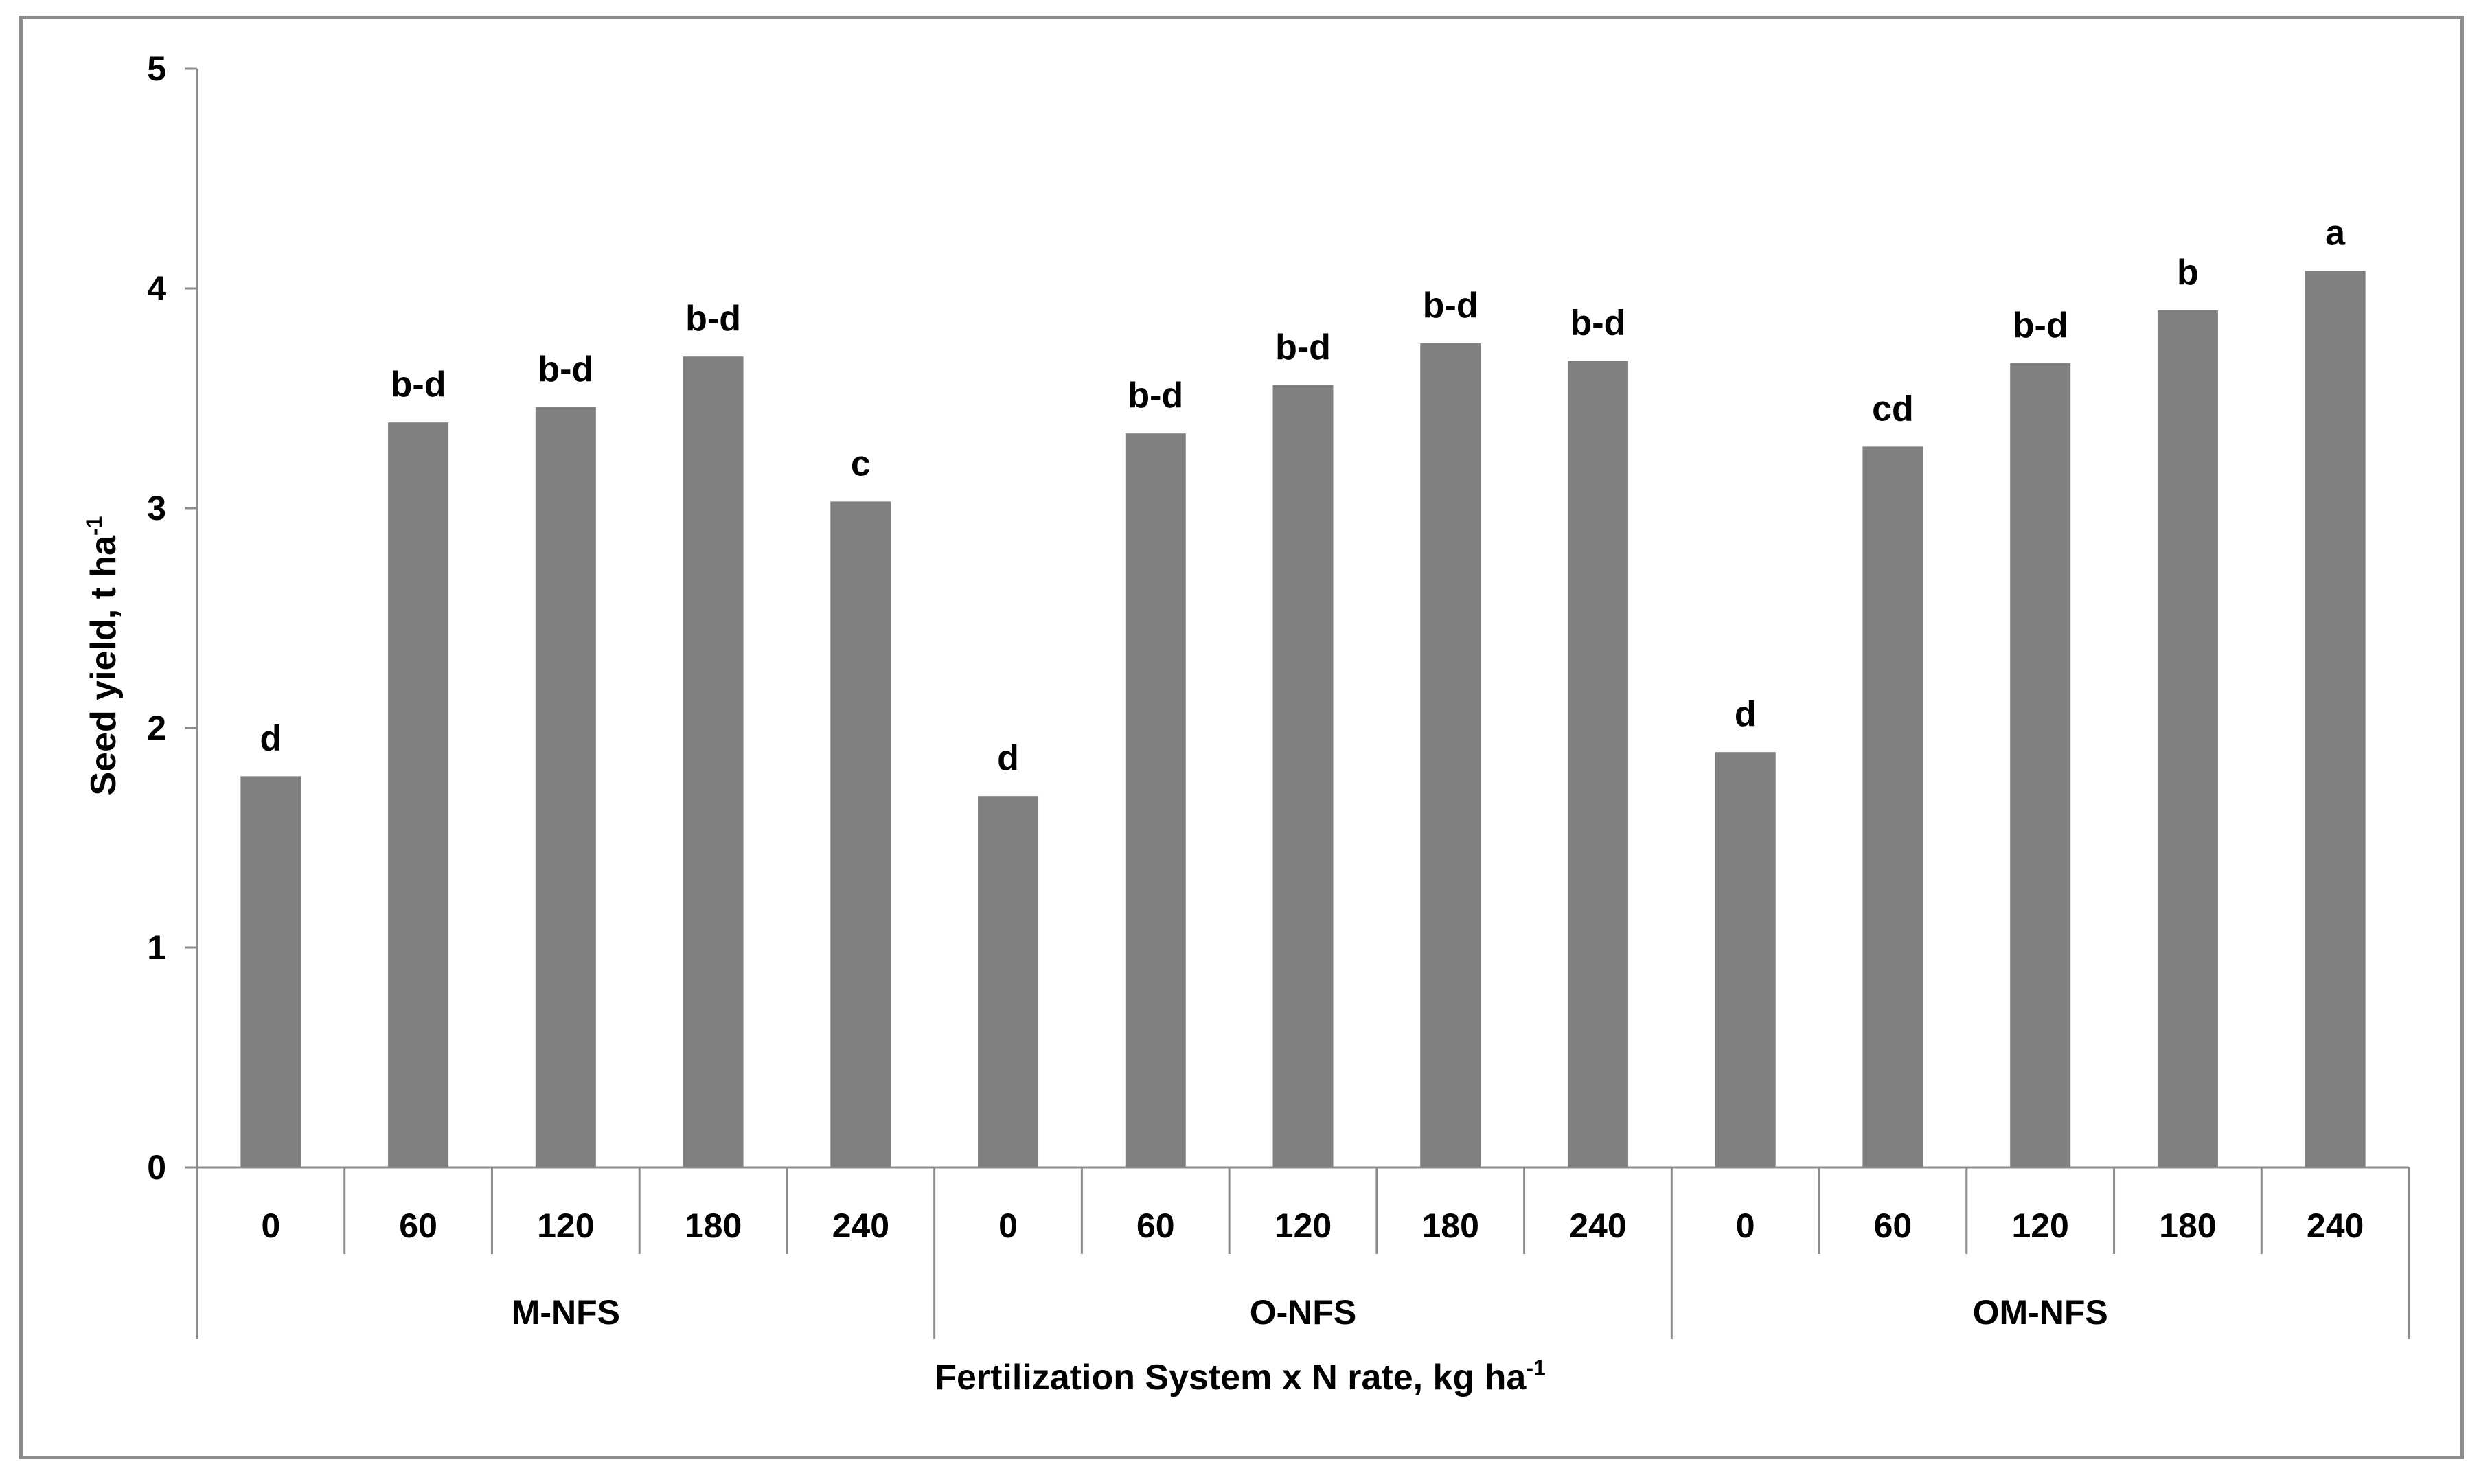  I want to click on y-tick-label: 4, so click(156, 289).